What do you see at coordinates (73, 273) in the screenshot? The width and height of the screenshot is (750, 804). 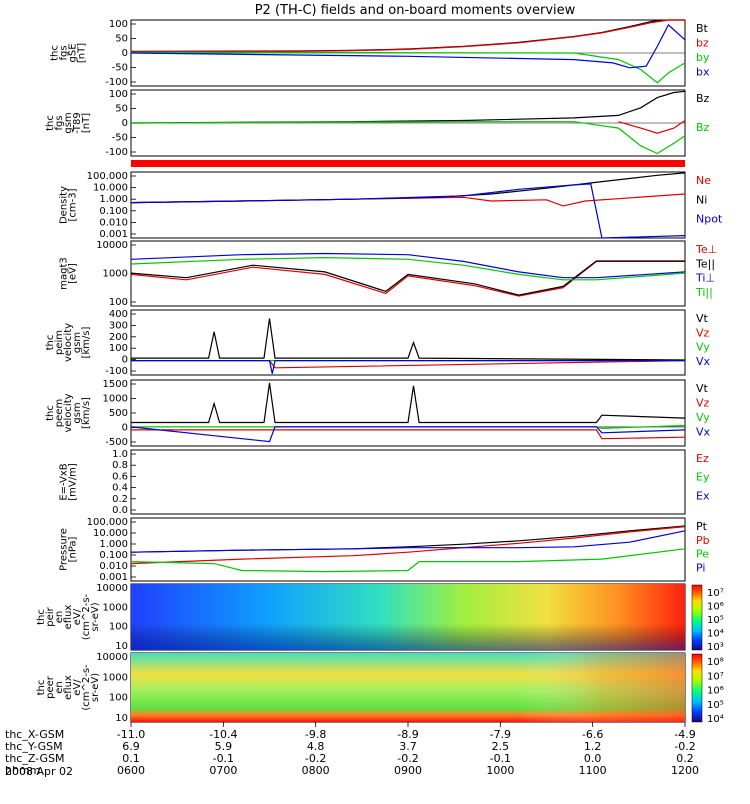 I see `panel-ylabel-line: [eV]` at bounding box center [73, 273].